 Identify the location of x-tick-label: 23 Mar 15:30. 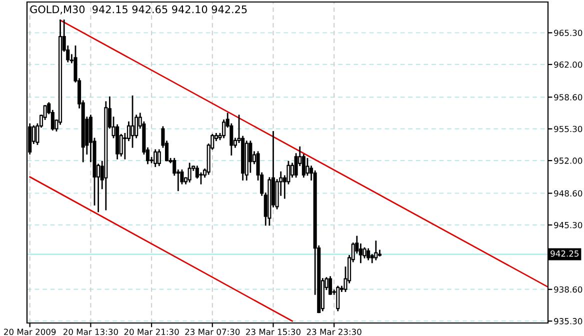
(273, 332).